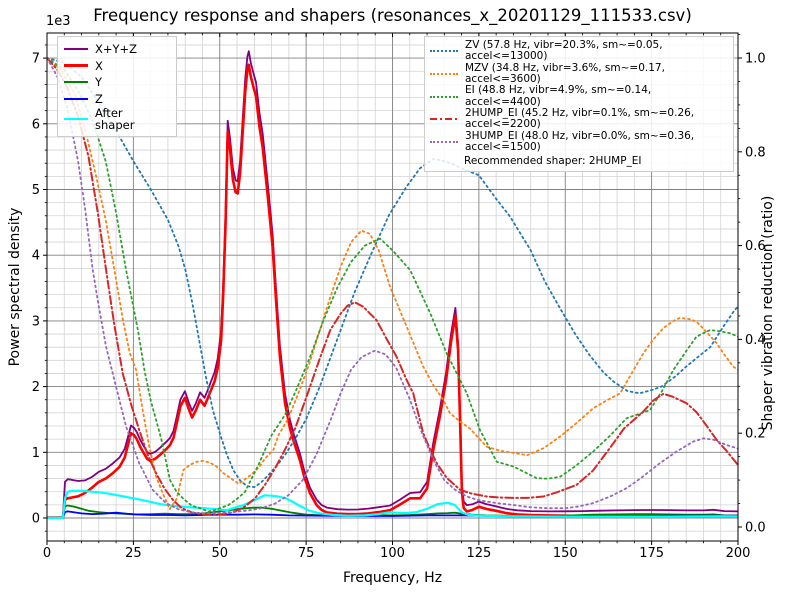 This screenshot has height=600, width=800. Describe the element at coordinates (755, 59) in the screenshot. I see `svg-text: 1.0` at that location.